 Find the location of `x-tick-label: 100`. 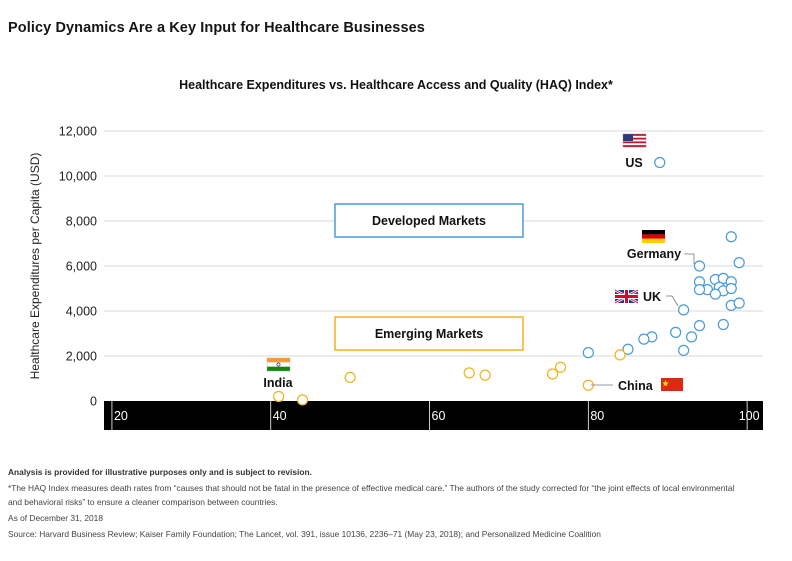

x-tick-label: 100 is located at coordinates (749, 416).